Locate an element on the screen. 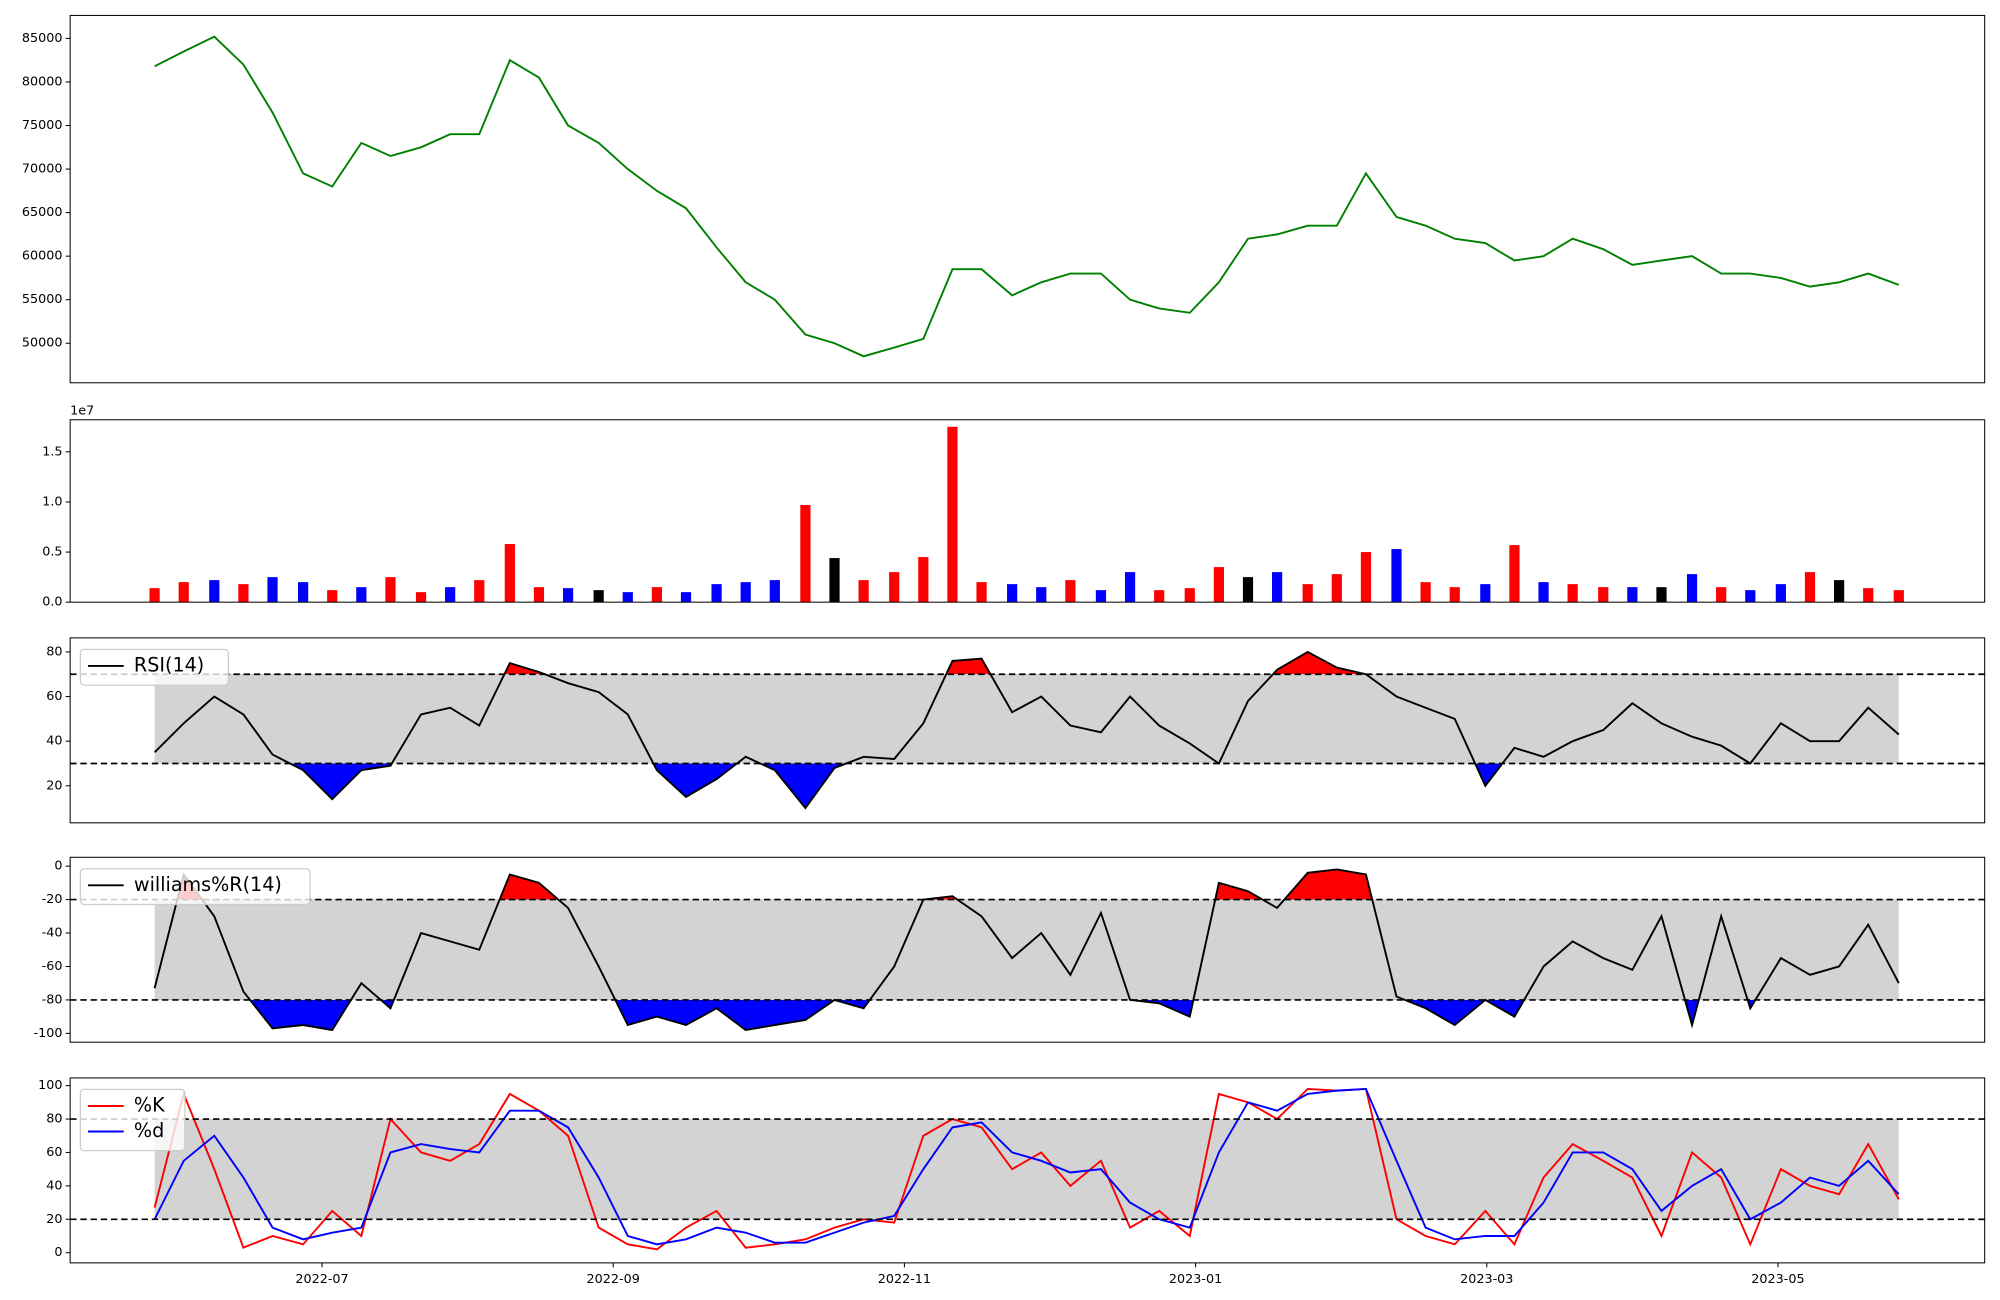 This screenshot has height=1300, width=2000. legend-label: %K is located at coordinates (149, 1104).